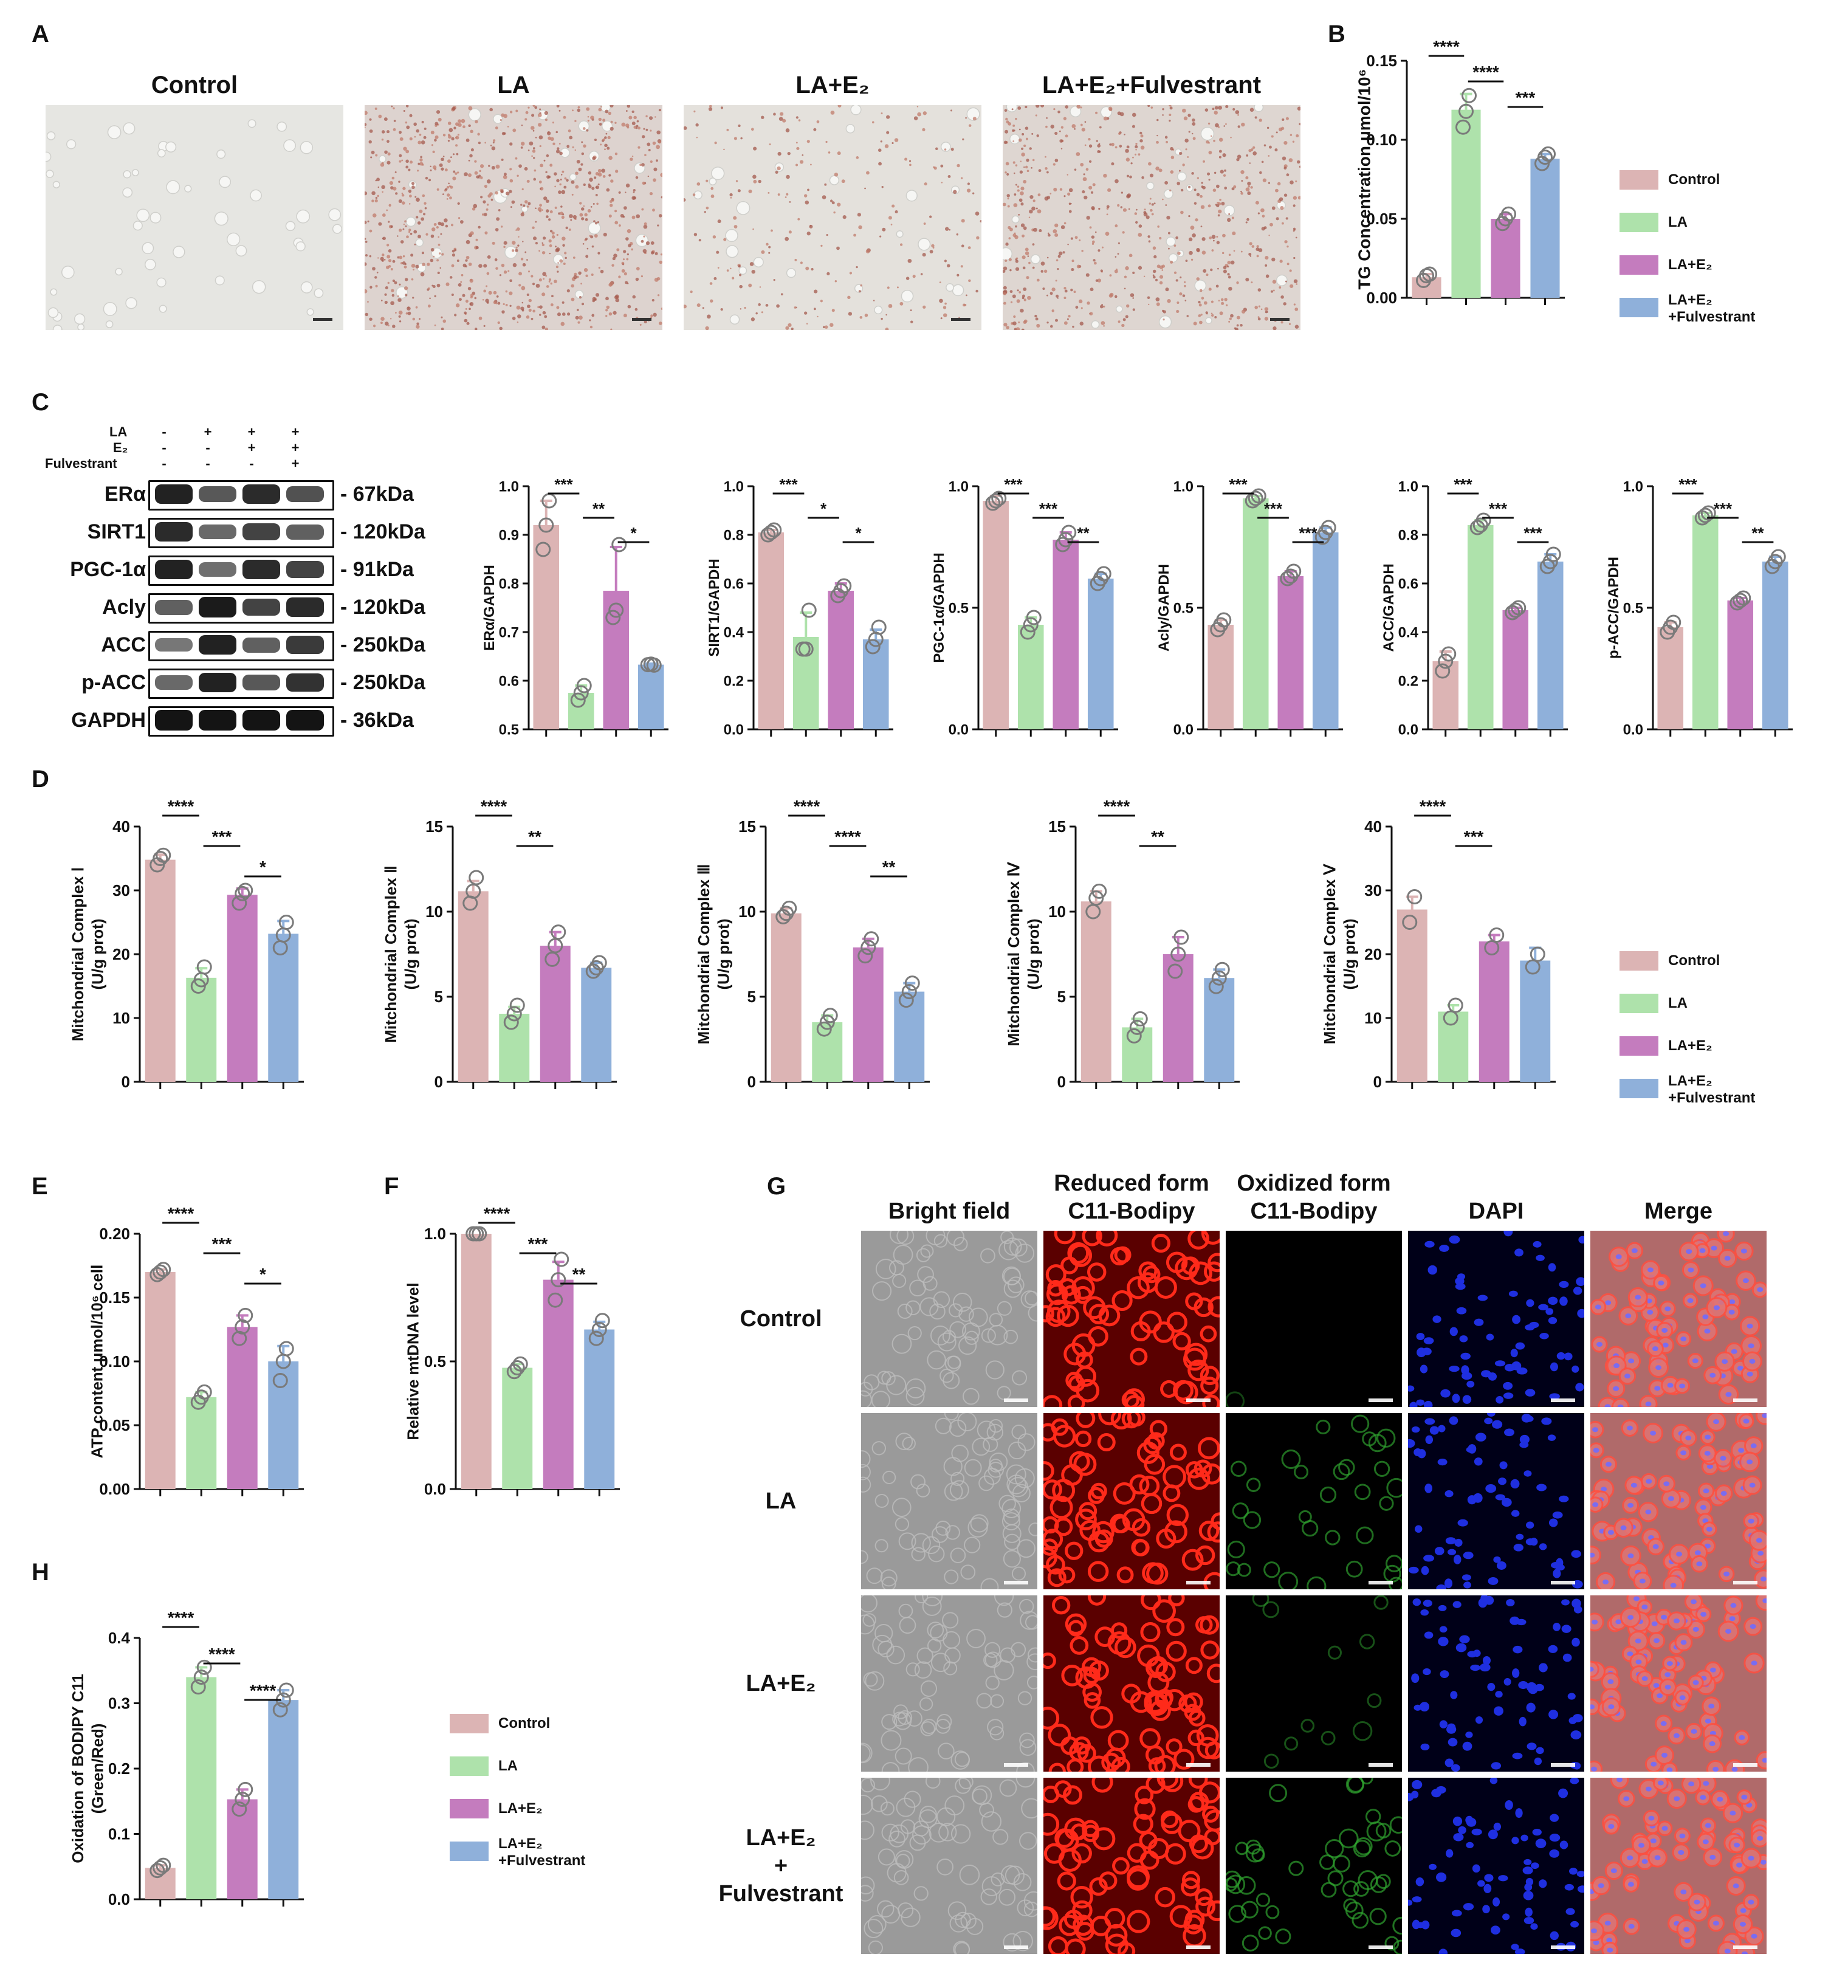 The width and height of the screenshot is (1848, 1988). I want to click on significance-label: **, so click(889, 867).